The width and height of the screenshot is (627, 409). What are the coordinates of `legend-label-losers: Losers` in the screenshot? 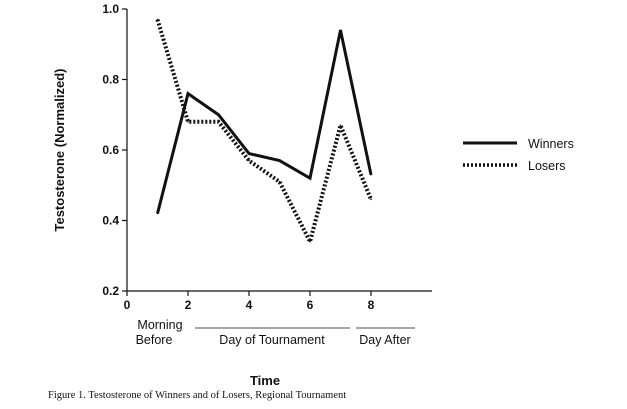 It's located at (547, 166).